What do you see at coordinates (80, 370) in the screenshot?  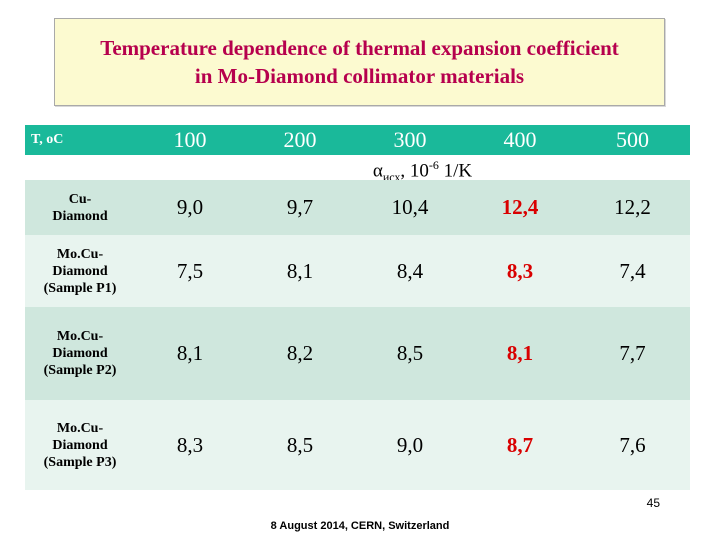 I see `row-label-line: (Sample P2)` at bounding box center [80, 370].